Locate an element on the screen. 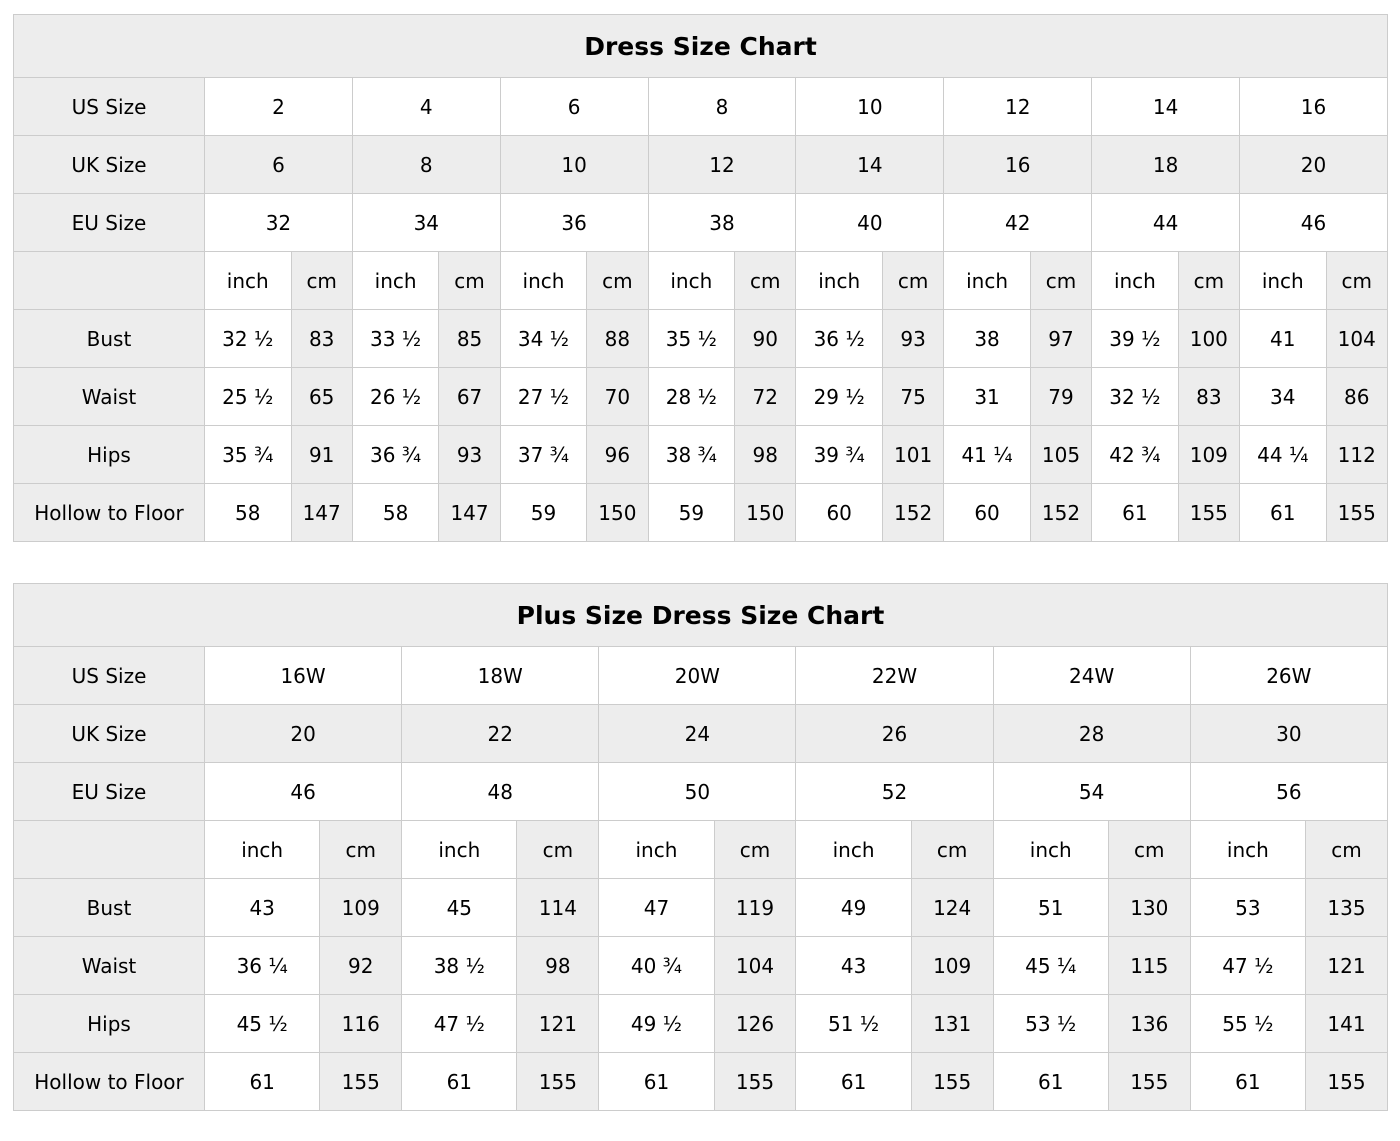  measure-cm-cell: 141 is located at coordinates (1346, 1023).